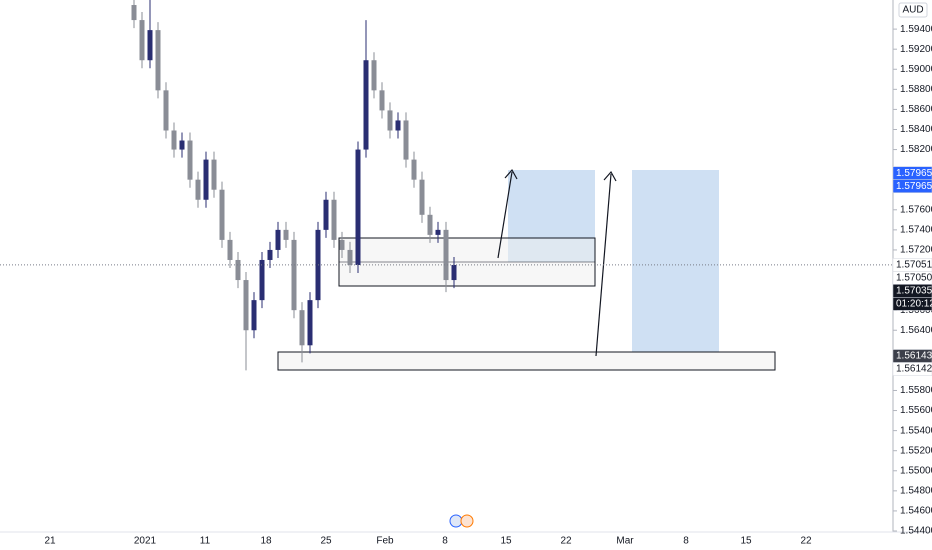 This screenshot has width=932, height=550. I want to click on y-tick-label: 1.58600, so click(916, 109).